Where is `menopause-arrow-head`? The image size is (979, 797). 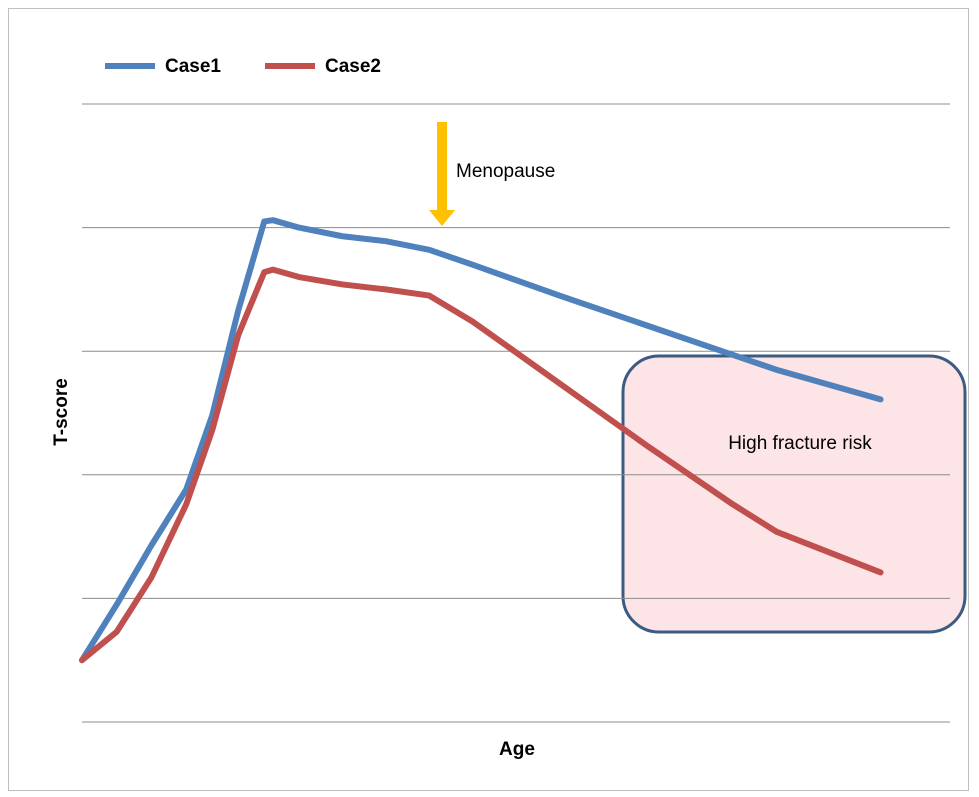
menopause-arrow-head is located at coordinates (442, 218).